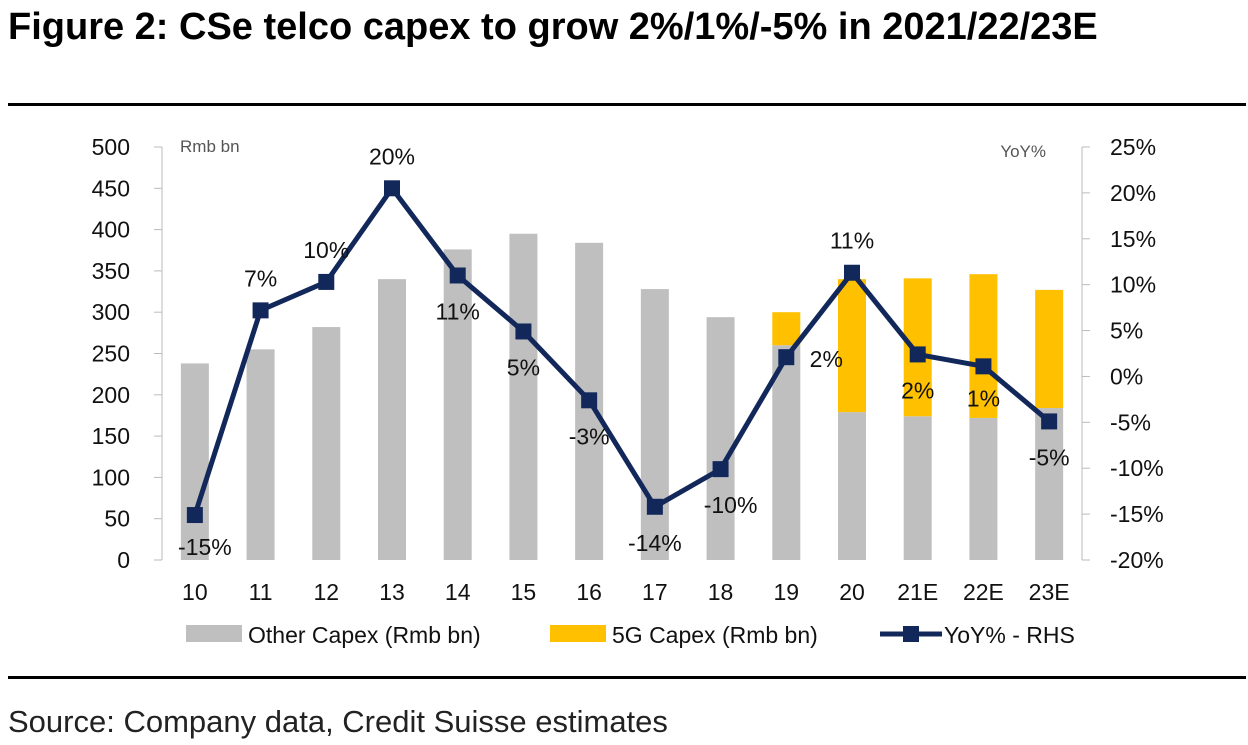  What do you see at coordinates (111, 436) in the screenshot?
I see `left-tick-label: 150` at bounding box center [111, 436].